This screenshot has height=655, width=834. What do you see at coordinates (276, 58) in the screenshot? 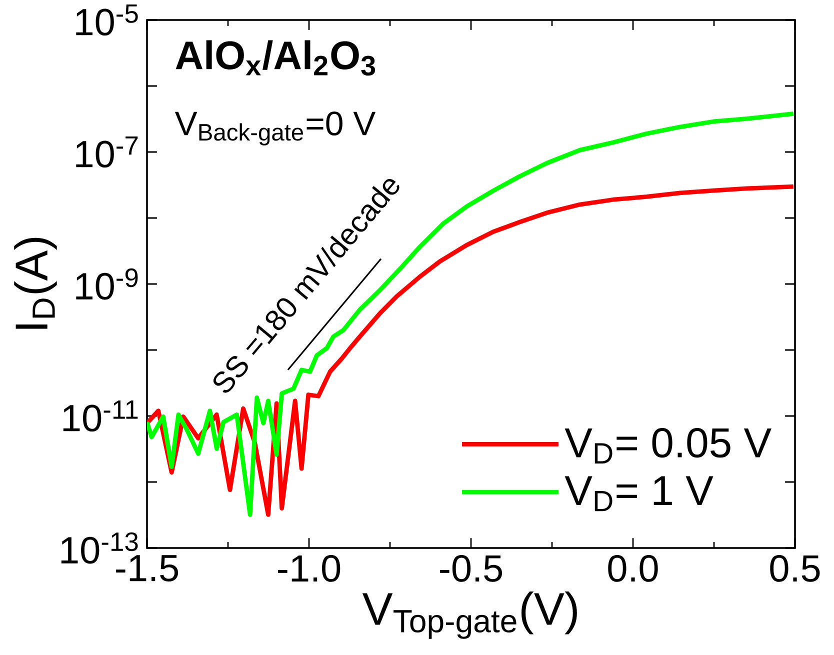
I see `annotation: AlO$_{x}$/Al$_{2}$O$_{3}$` at bounding box center [276, 58].